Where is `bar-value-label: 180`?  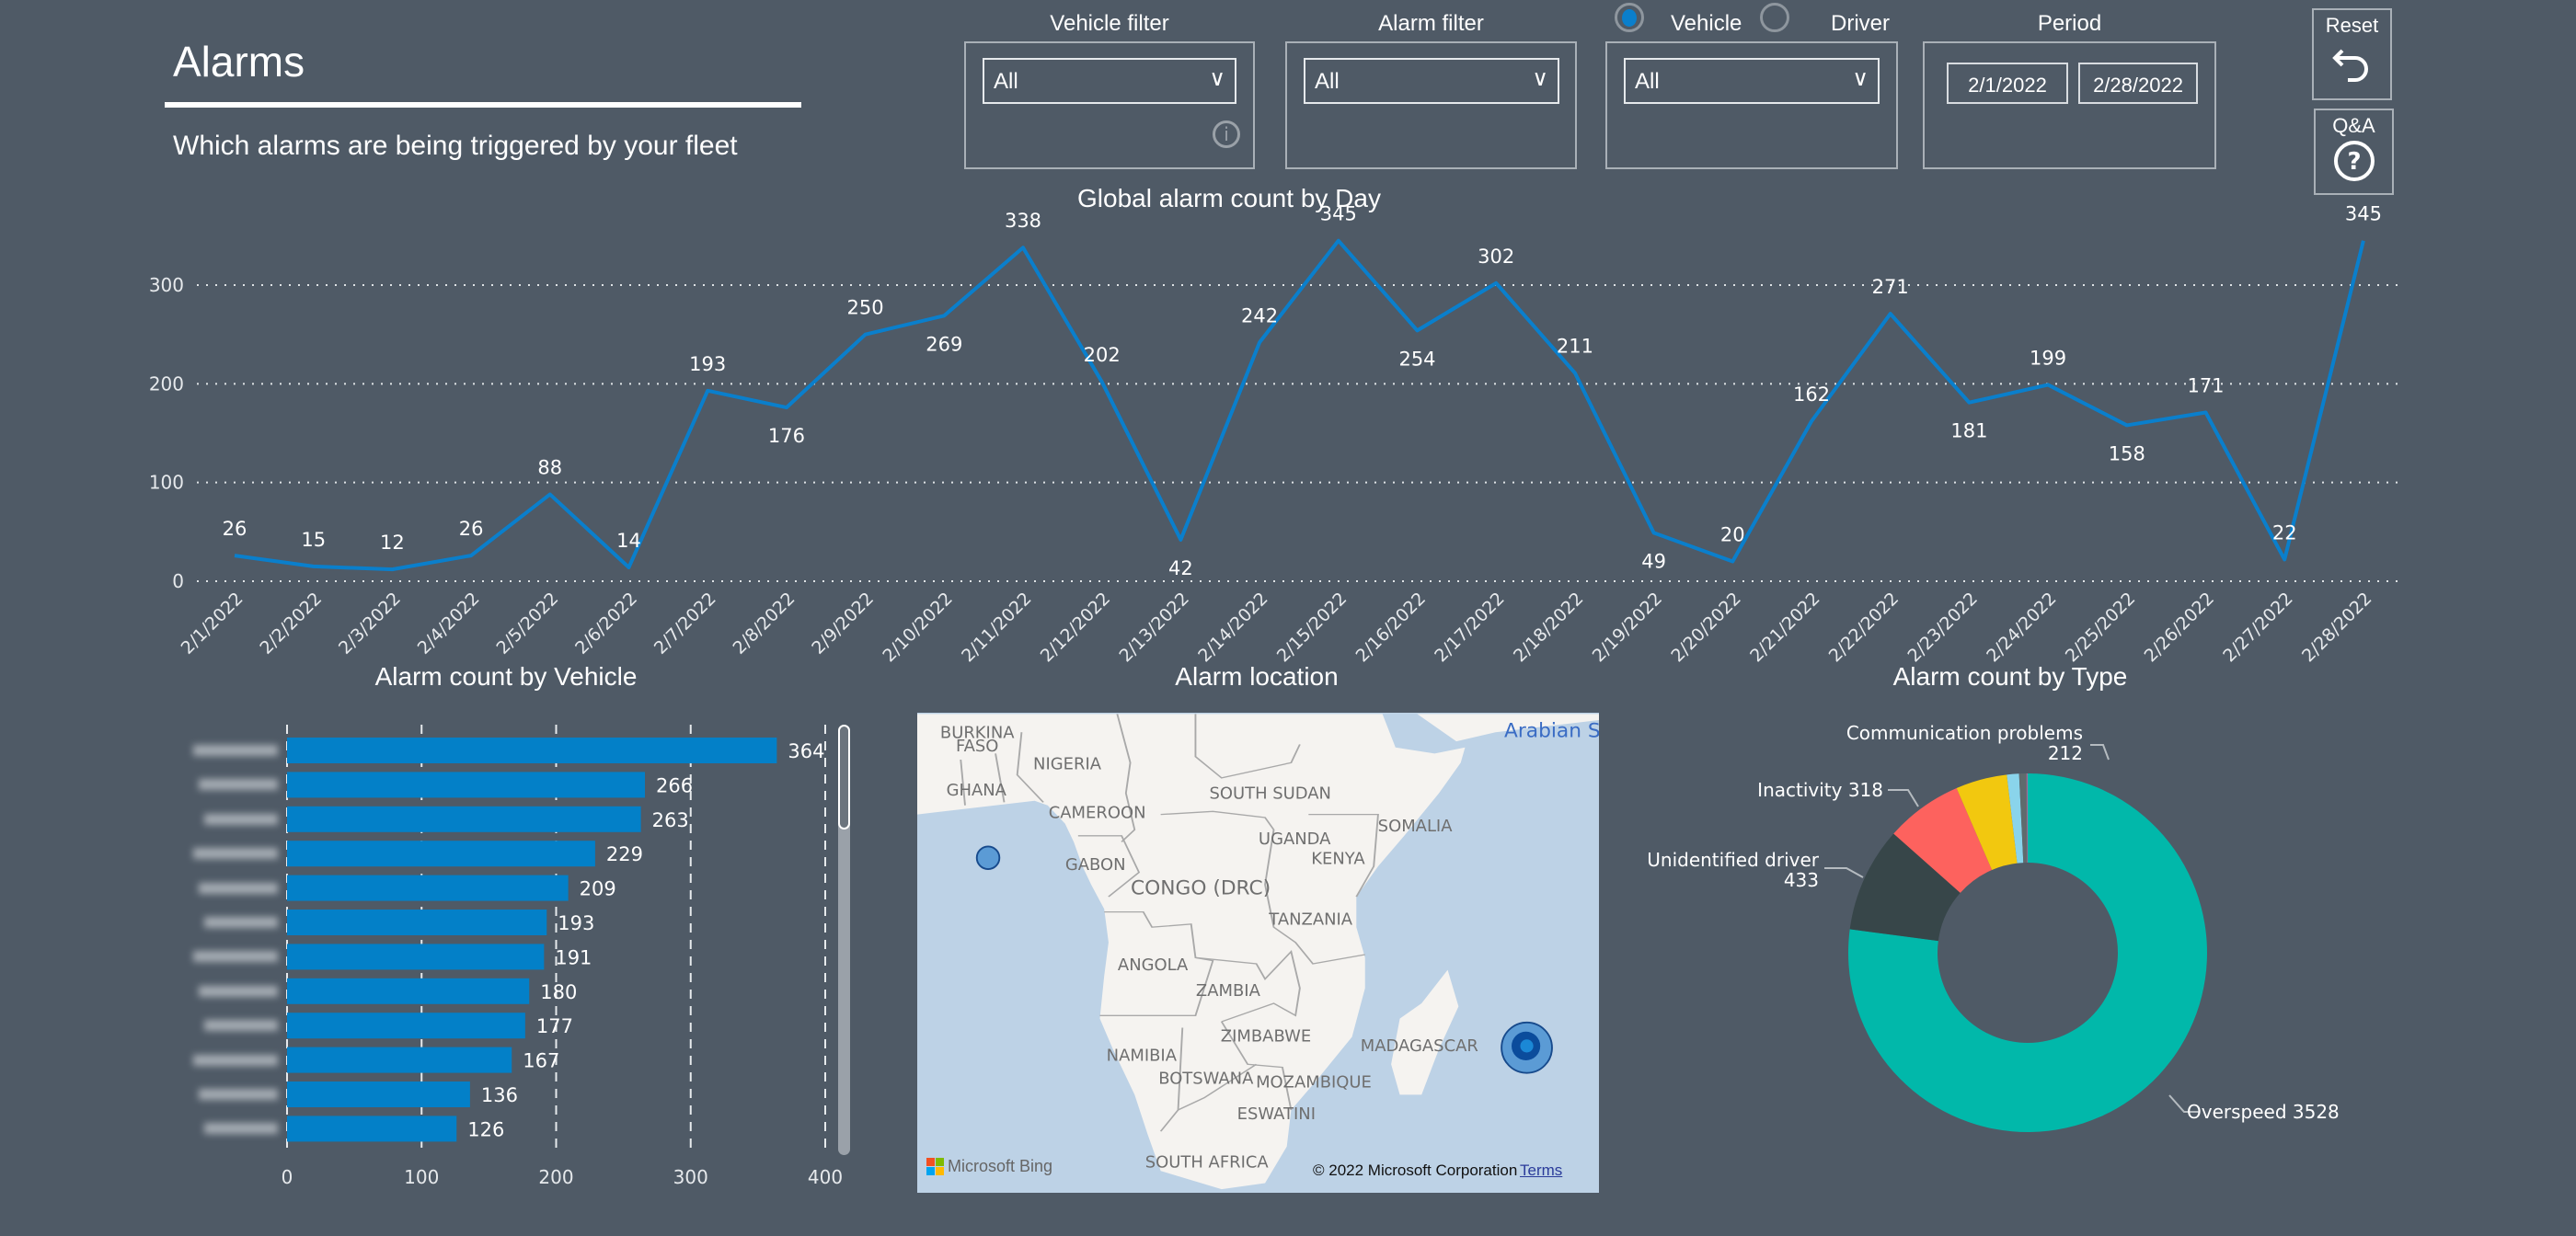
bar-value-label: 180 is located at coordinates (558, 992).